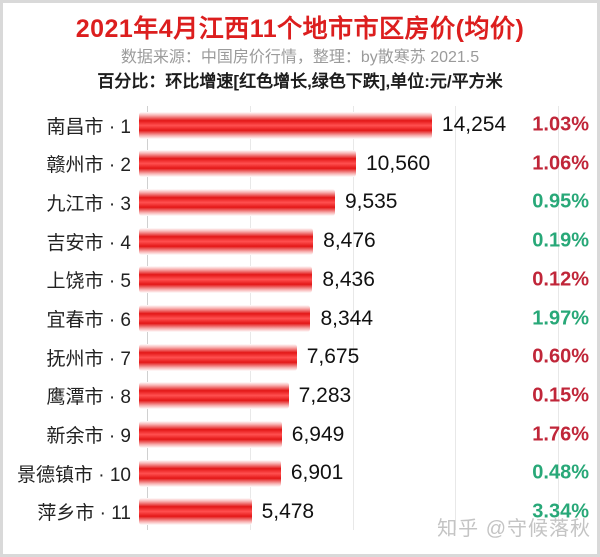 This screenshot has height=557, width=600. What do you see at coordinates (88, 282) in the screenshot?
I see `city-label: 上饶市 · 5` at bounding box center [88, 282].